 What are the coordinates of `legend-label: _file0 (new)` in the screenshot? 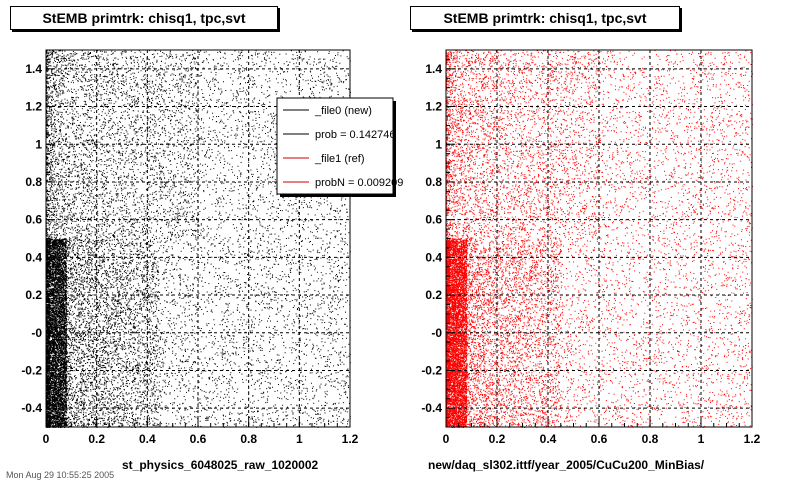 It's located at (343, 111).